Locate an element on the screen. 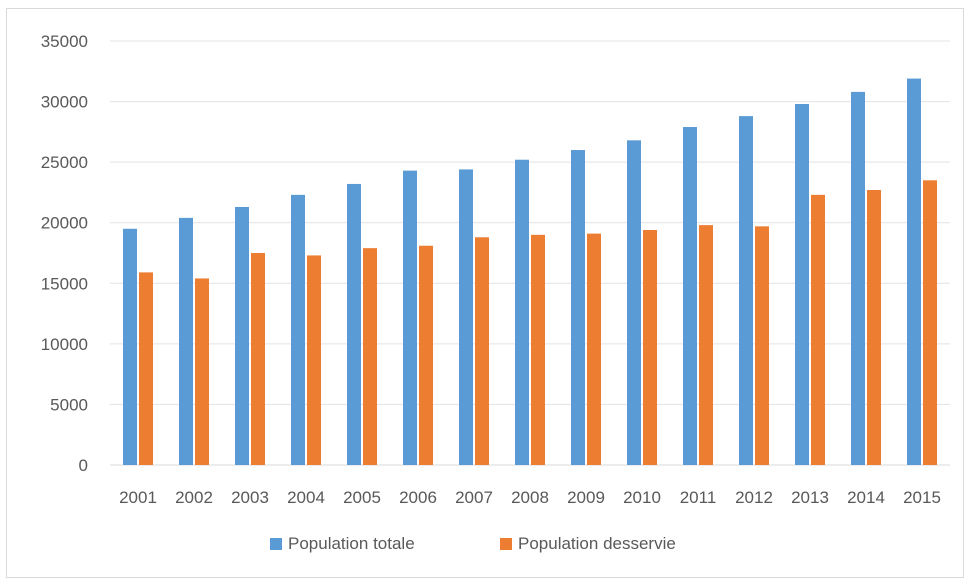 The height and width of the screenshot is (583, 971). bar-population-desservie-2012 is located at coordinates (762, 345).